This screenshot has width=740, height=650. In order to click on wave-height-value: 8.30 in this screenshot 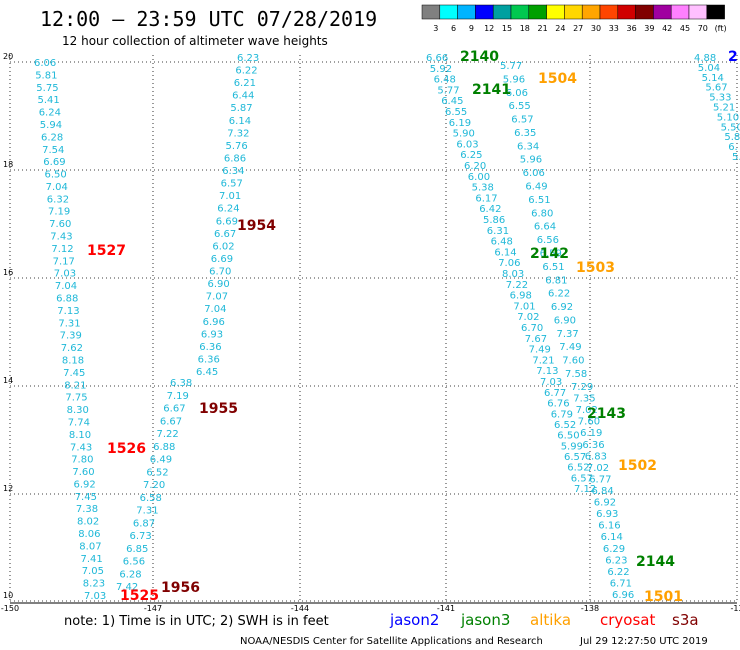, I will do `click(78, 410)`.